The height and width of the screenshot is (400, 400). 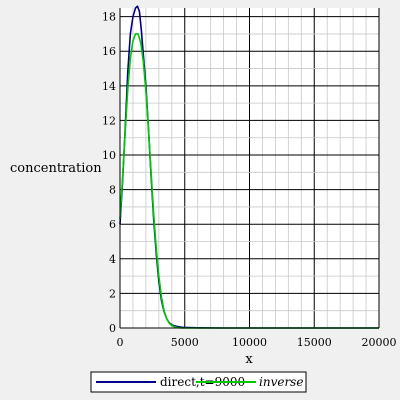 I want to click on x-tick-label: 15000, so click(x=314, y=342).